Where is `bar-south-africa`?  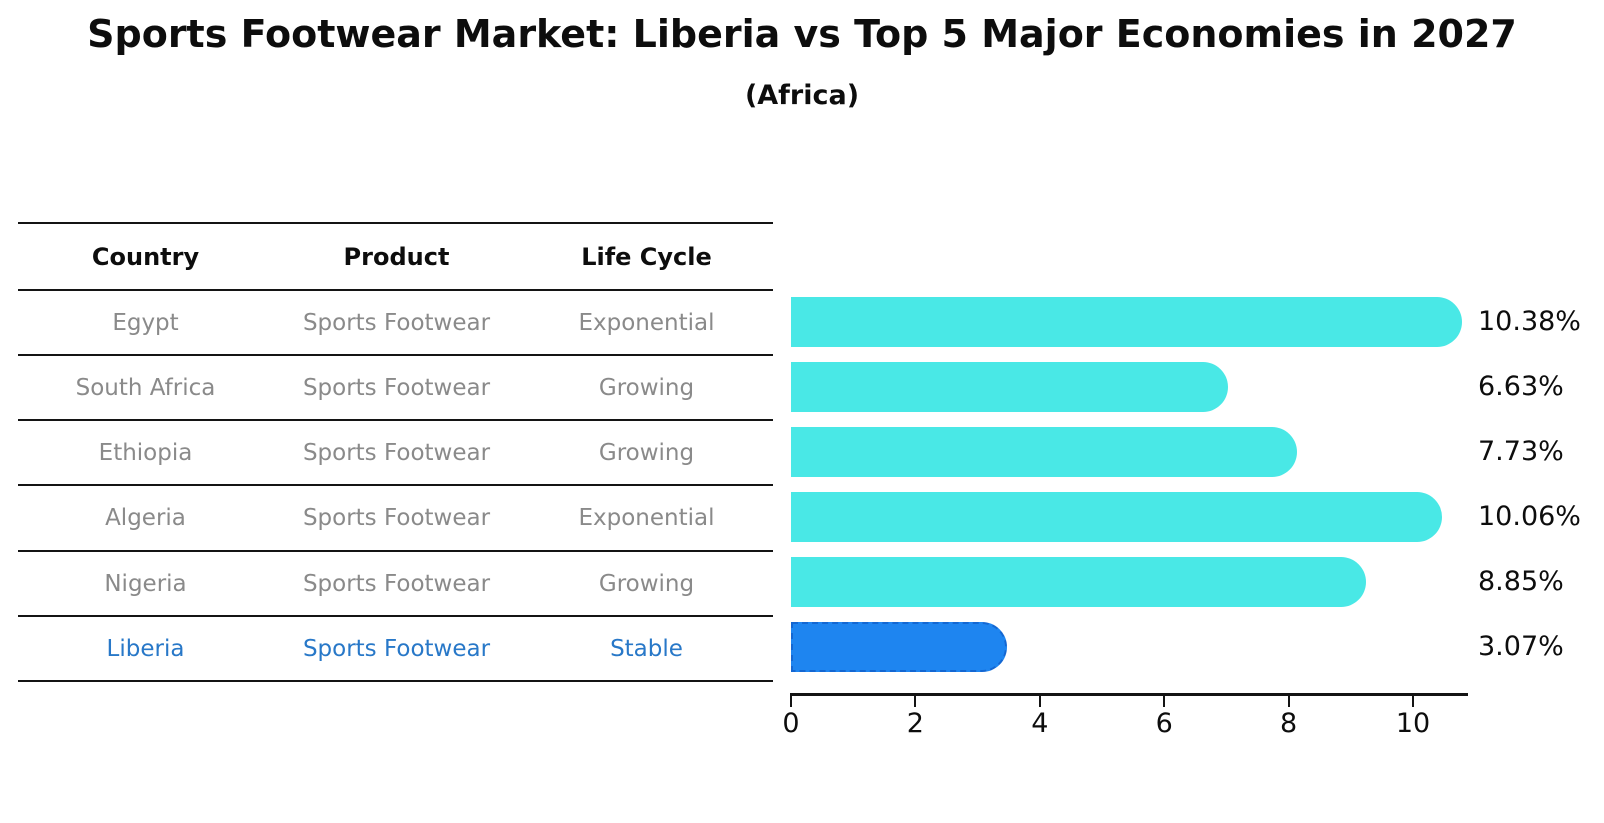 bar-south-africa is located at coordinates (1010, 387).